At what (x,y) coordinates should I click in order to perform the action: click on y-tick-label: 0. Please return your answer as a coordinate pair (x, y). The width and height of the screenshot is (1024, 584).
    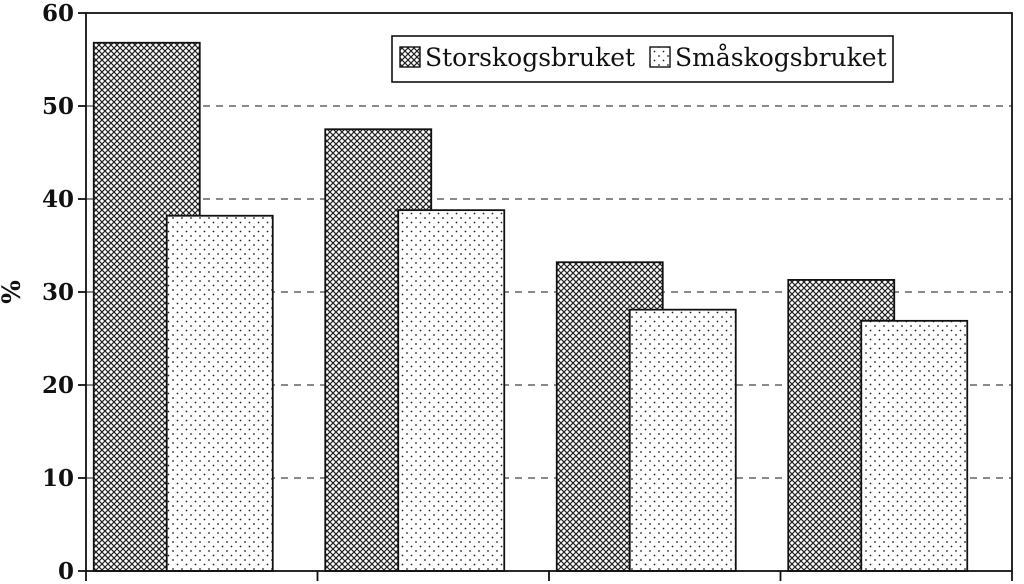
    Looking at the image, I should click on (66, 571).